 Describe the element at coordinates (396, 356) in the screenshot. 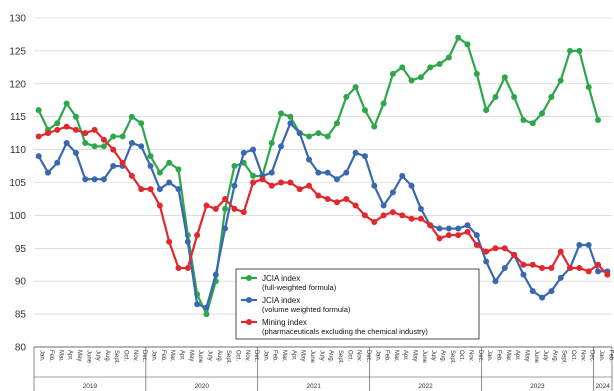

I see `x-tick-label: Mar.` at that location.